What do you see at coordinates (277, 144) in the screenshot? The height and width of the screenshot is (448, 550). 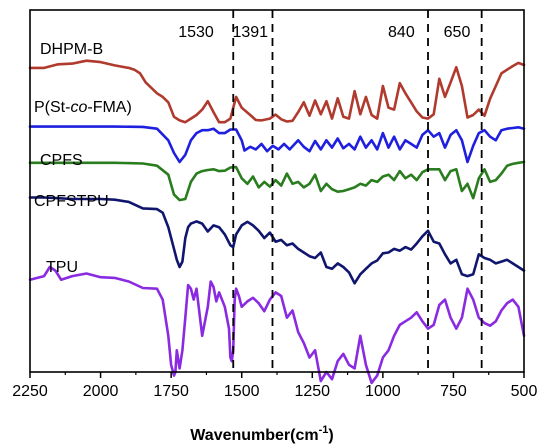 I see `series-line-p-st-co-fma` at bounding box center [277, 144].